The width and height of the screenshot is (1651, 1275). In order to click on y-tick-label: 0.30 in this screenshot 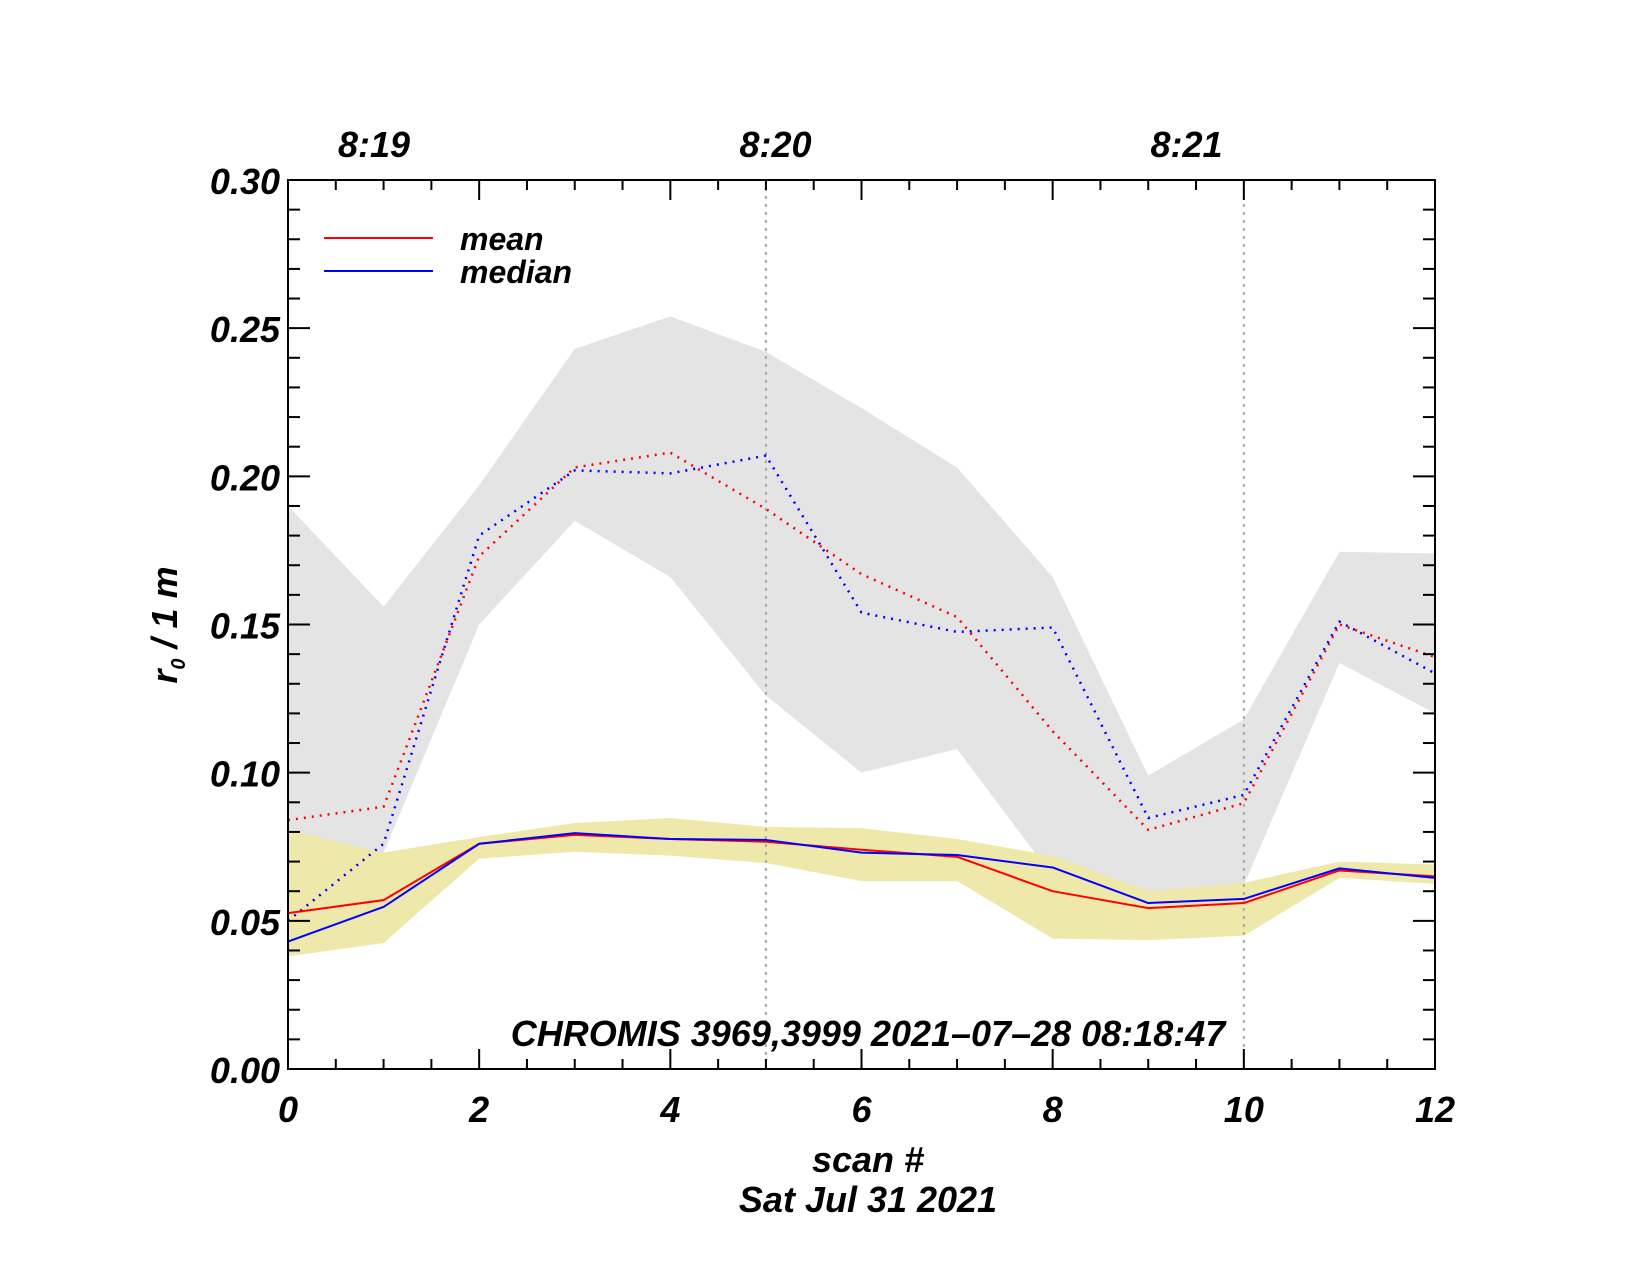, I will do `click(245, 181)`.